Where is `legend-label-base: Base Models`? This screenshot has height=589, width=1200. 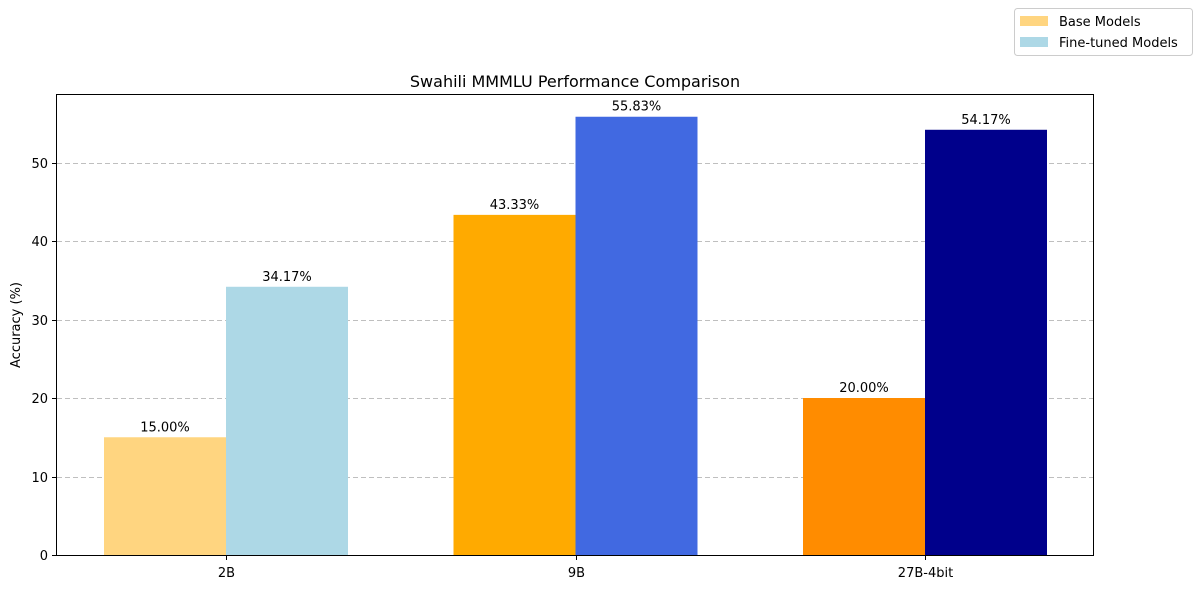 legend-label-base: Base Models is located at coordinates (1100, 22).